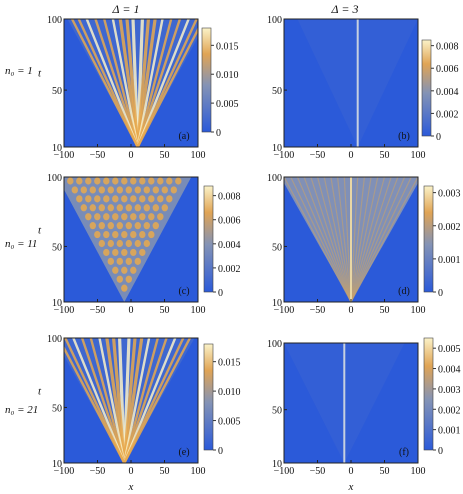 The image size is (463, 494). I want to click on heatmap-background, so click(351, 83).